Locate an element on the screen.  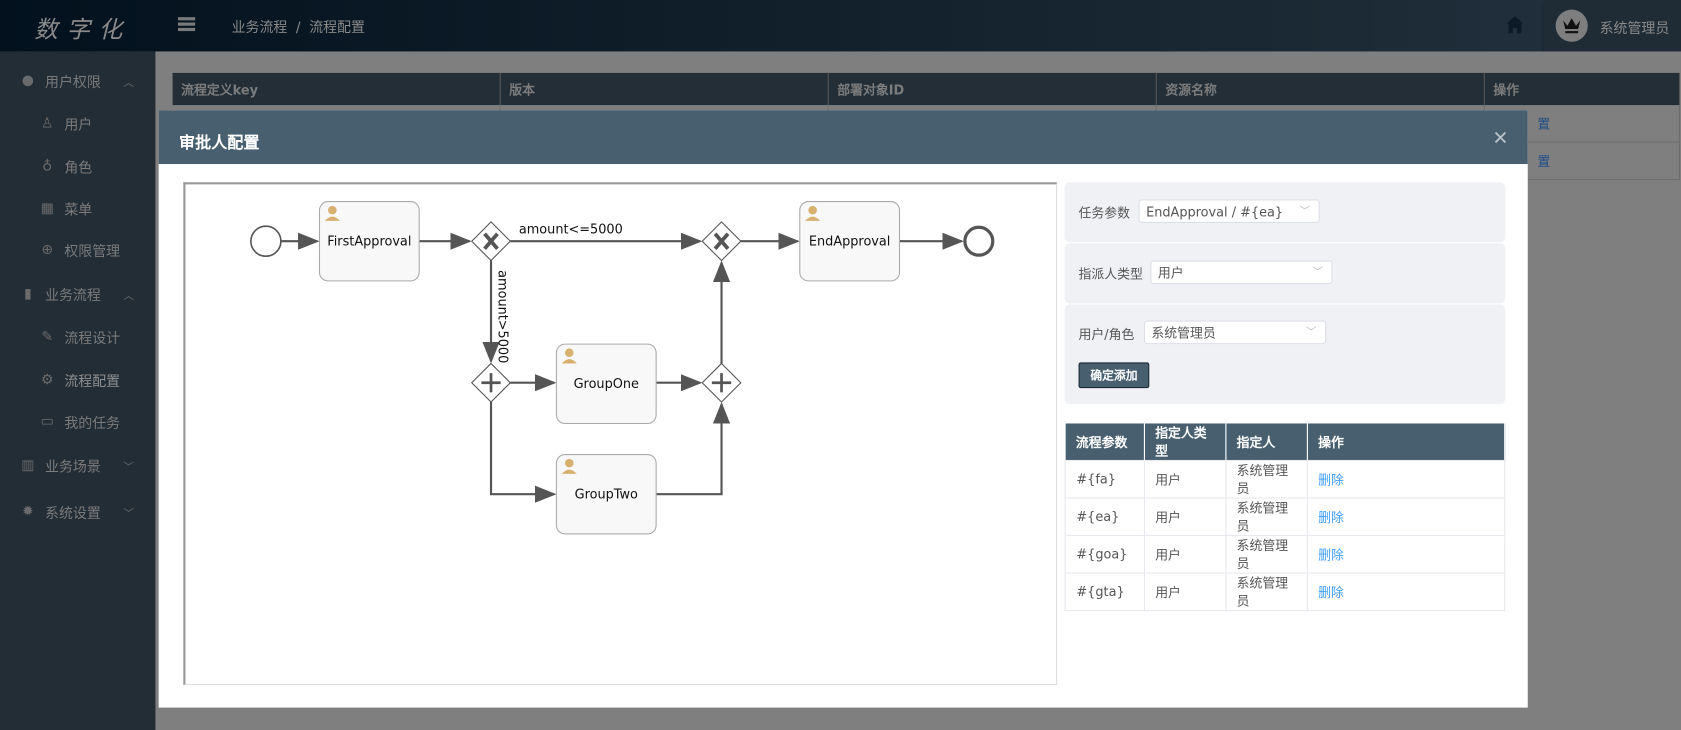
column-header: 指定人类型 is located at coordinates (1184, 442).